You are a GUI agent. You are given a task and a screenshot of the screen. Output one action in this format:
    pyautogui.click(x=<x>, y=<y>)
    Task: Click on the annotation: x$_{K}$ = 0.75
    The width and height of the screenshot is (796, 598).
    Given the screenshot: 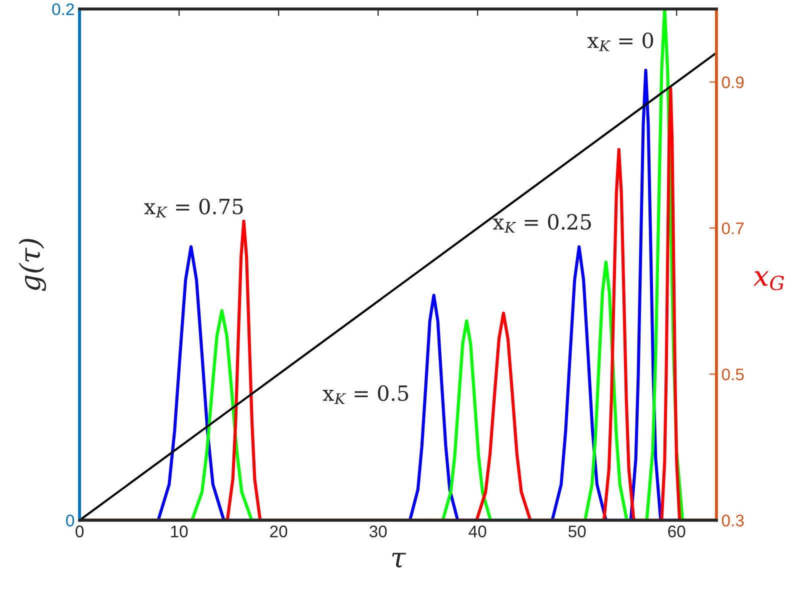 What is the action you would take?
    pyautogui.click(x=193, y=208)
    